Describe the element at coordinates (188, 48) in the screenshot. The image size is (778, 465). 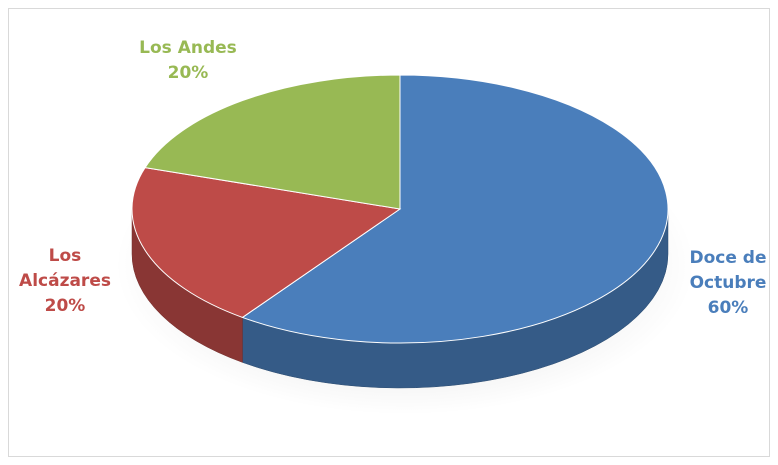
I see `category-label: Los Andes` at that location.